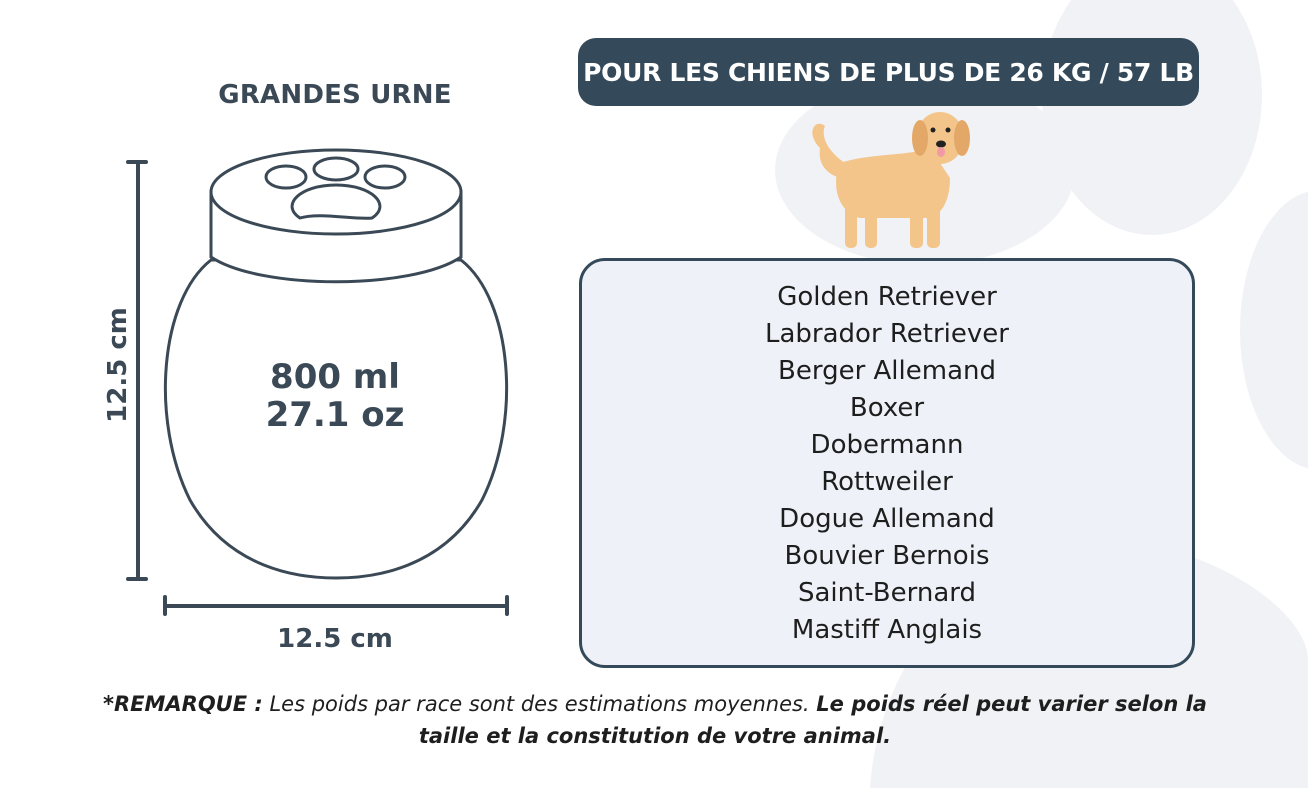 This screenshot has width=1308, height=788. I want to click on breed-item: Dobermann, so click(887, 445).